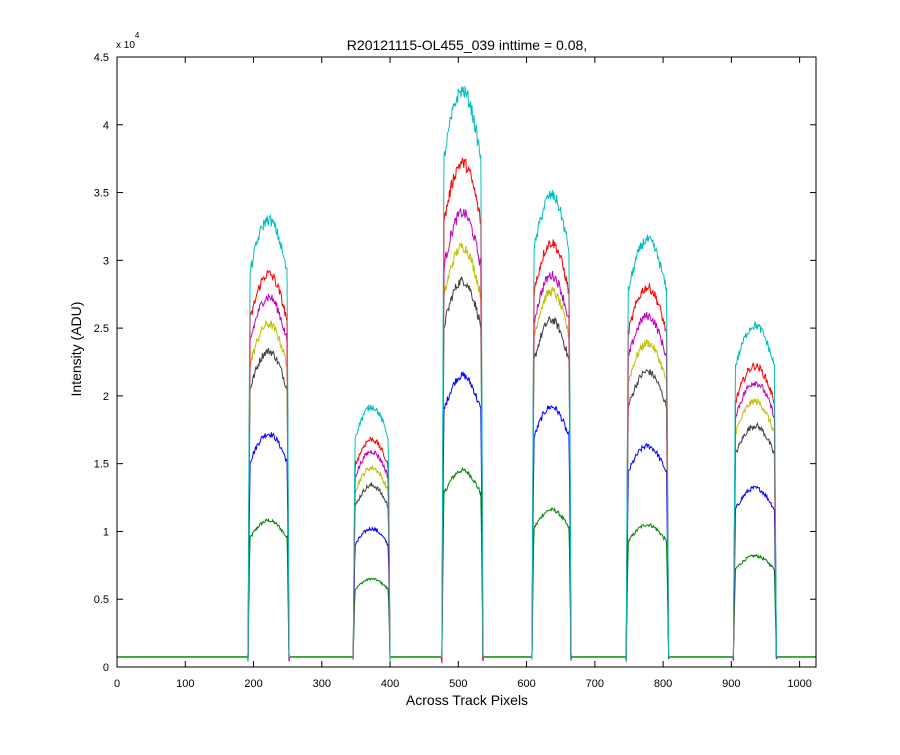 This screenshot has height=755, width=900. I want to click on y-axis-label: Intensity (ADU), so click(76, 349).